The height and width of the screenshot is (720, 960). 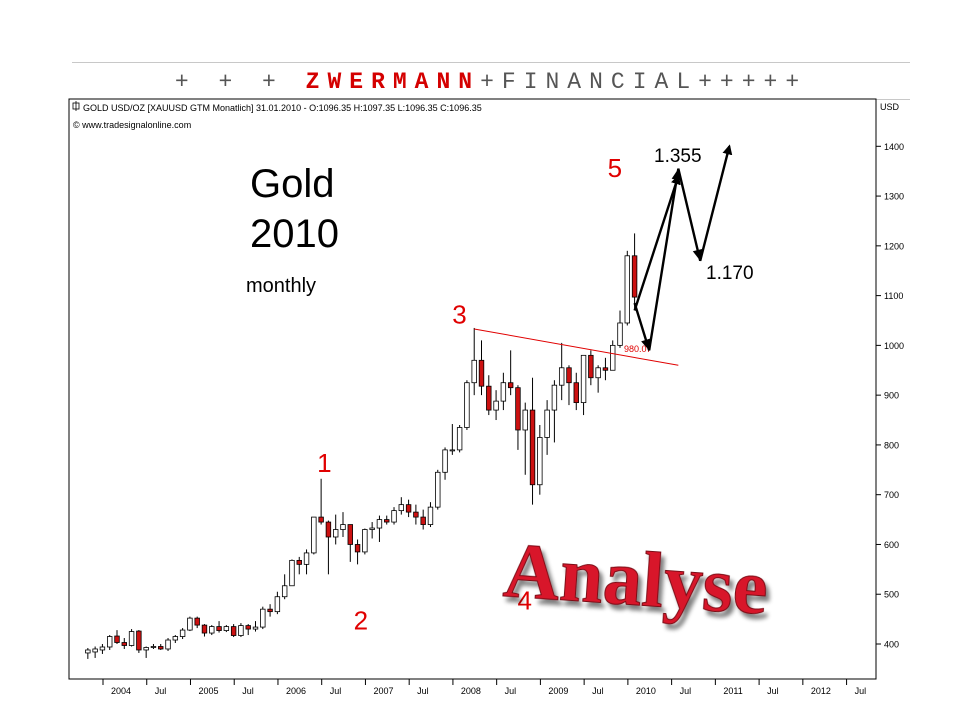 I want to click on x-tick-label: 2004, so click(x=121, y=691).